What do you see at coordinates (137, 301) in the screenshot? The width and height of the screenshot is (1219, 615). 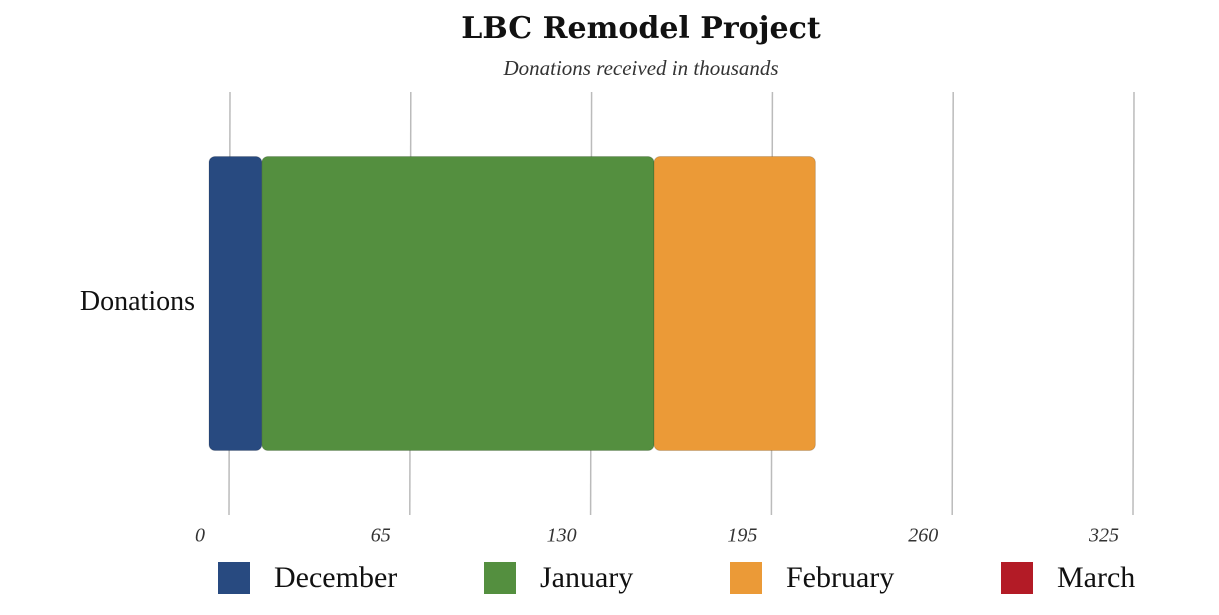 I see `y-tick-label: Donations` at bounding box center [137, 301].